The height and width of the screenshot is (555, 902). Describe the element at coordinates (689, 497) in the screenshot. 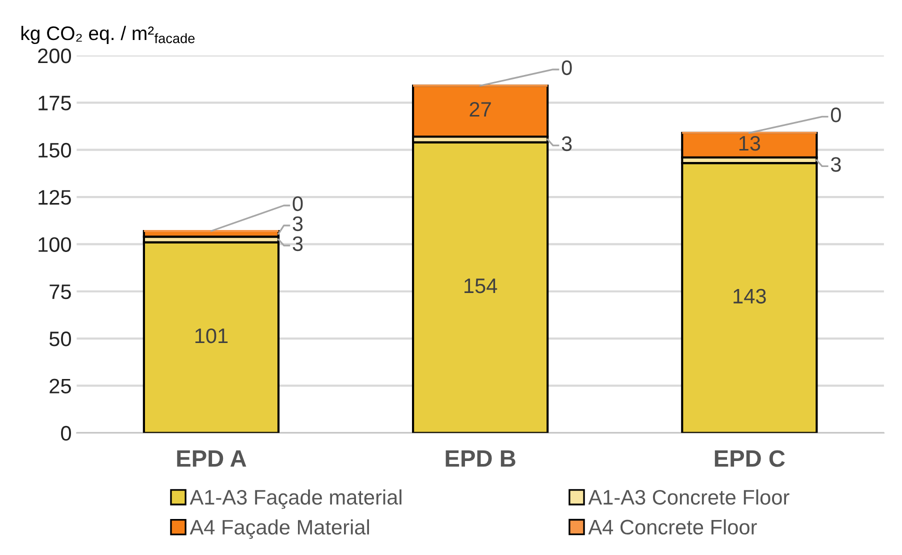

I see `legend-label: A1-A3 Concrete Floor` at that location.